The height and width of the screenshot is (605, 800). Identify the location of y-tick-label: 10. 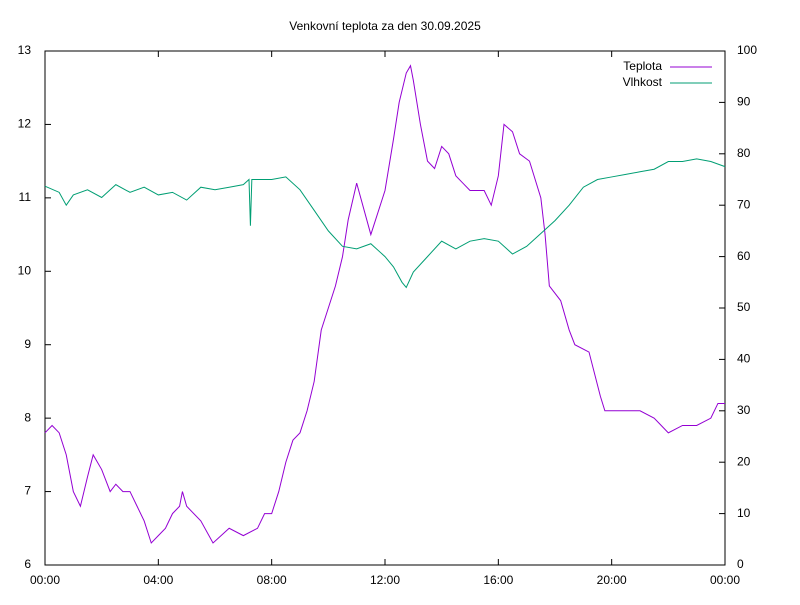
(25, 270).